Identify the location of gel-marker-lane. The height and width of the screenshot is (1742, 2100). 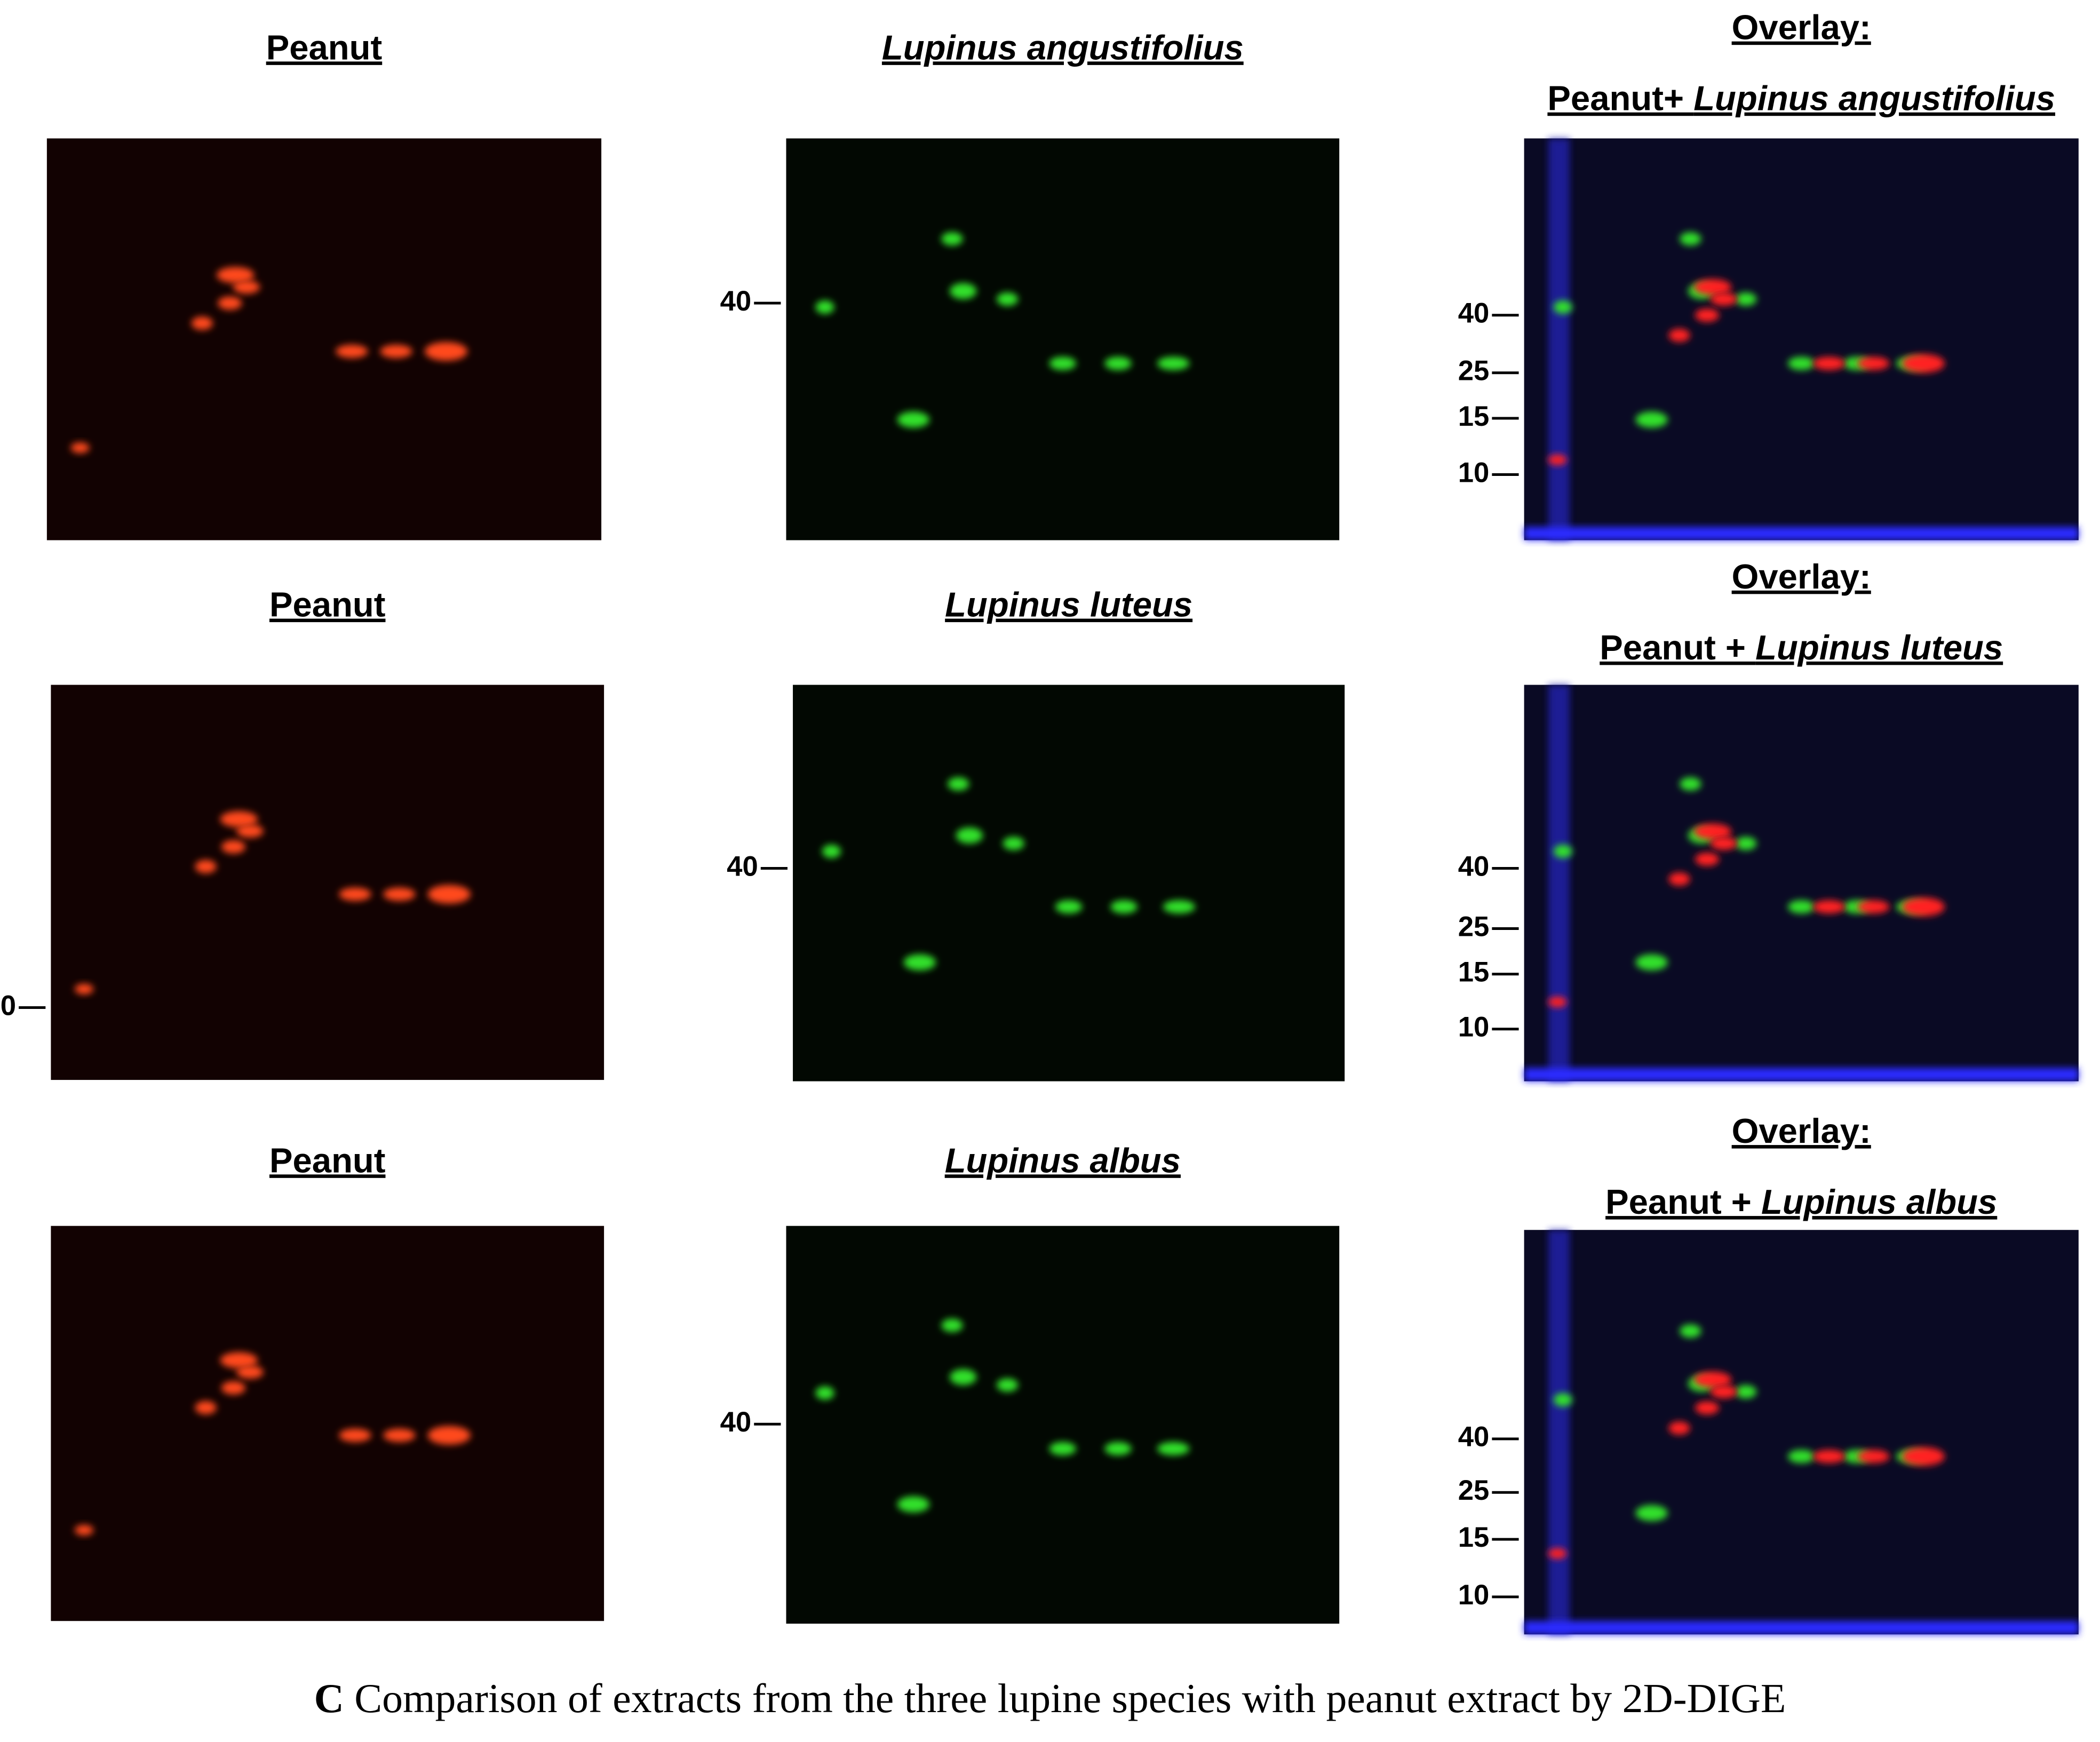
(1559, 339).